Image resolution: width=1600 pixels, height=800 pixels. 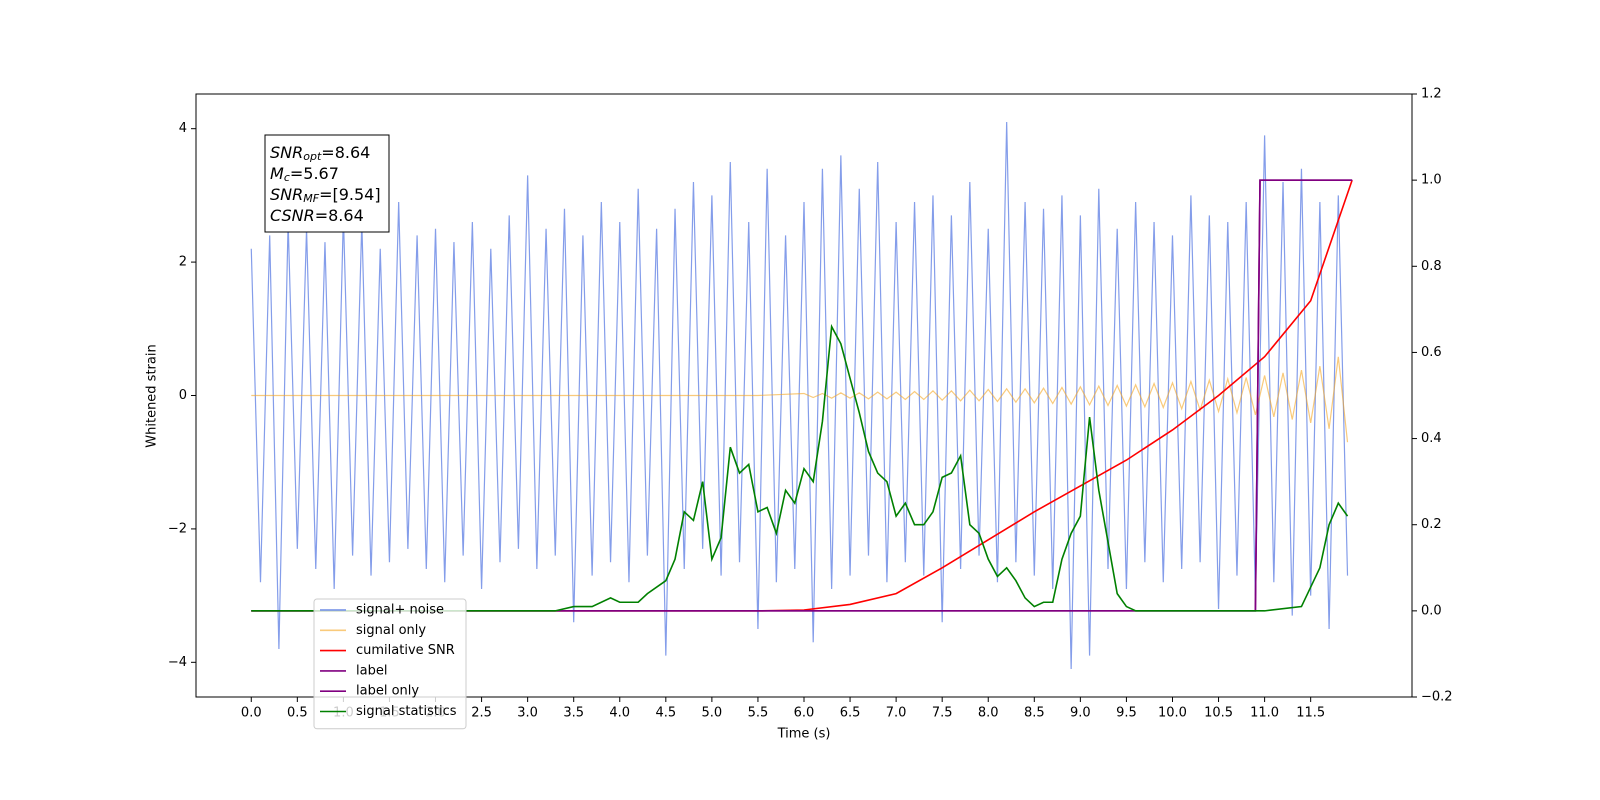 What do you see at coordinates (406, 711) in the screenshot?
I see `legend-label: signal statistics` at bounding box center [406, 711].